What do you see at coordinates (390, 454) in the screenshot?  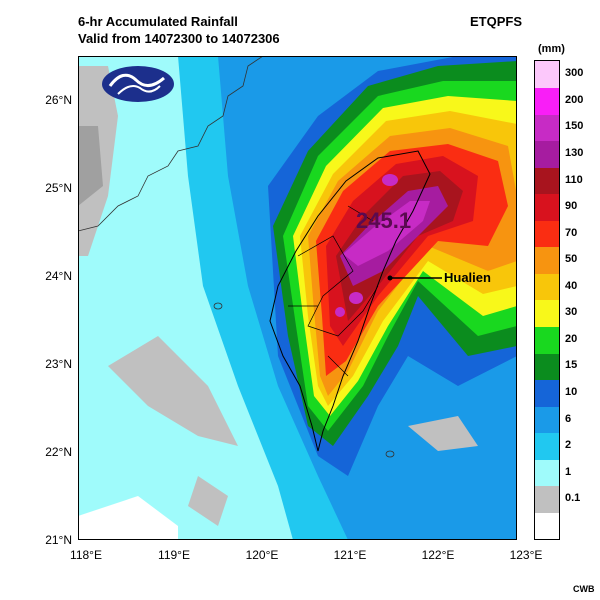 I see `lanyu-island` at bounding box center [390, 454].